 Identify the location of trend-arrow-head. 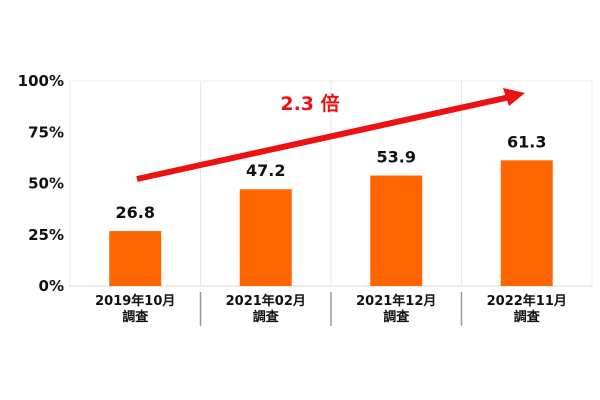
(514, 97).